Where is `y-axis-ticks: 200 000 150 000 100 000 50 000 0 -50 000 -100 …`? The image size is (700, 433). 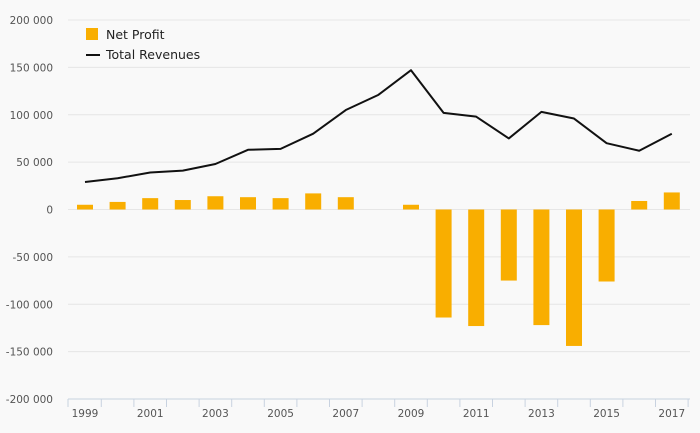 y-axis-ticks: 200 000 150 000 100 000 50 000 0 -50 000 -100 … is located at coordinates (29, 210).